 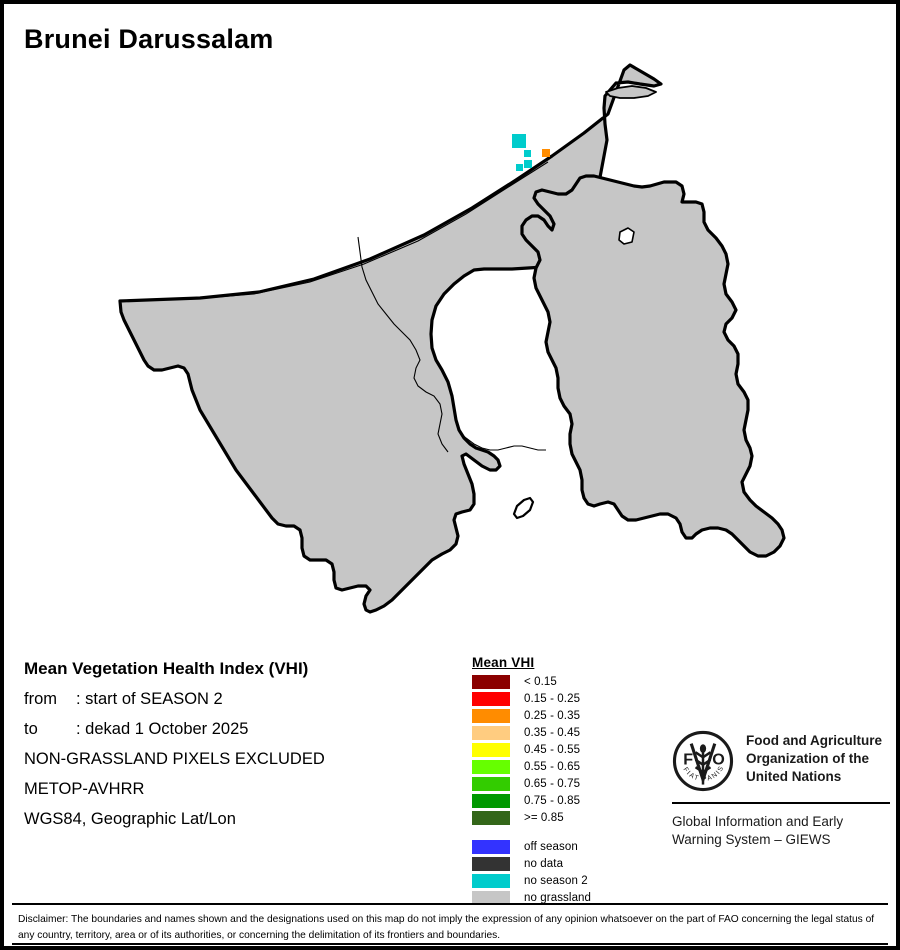 What do you see at coordinates (552, 784) in the screenshot?
I see `legend-label-class-6: 0.65 - 0.75` at bounding box center [552, 784].